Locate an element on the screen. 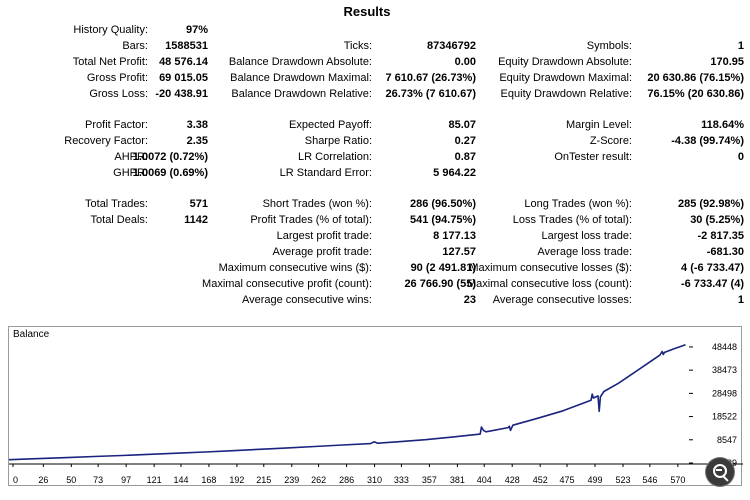 The image size is (750, 500). stat-label: Equity Drawdown Relative: is located at coordinates (566, 94).